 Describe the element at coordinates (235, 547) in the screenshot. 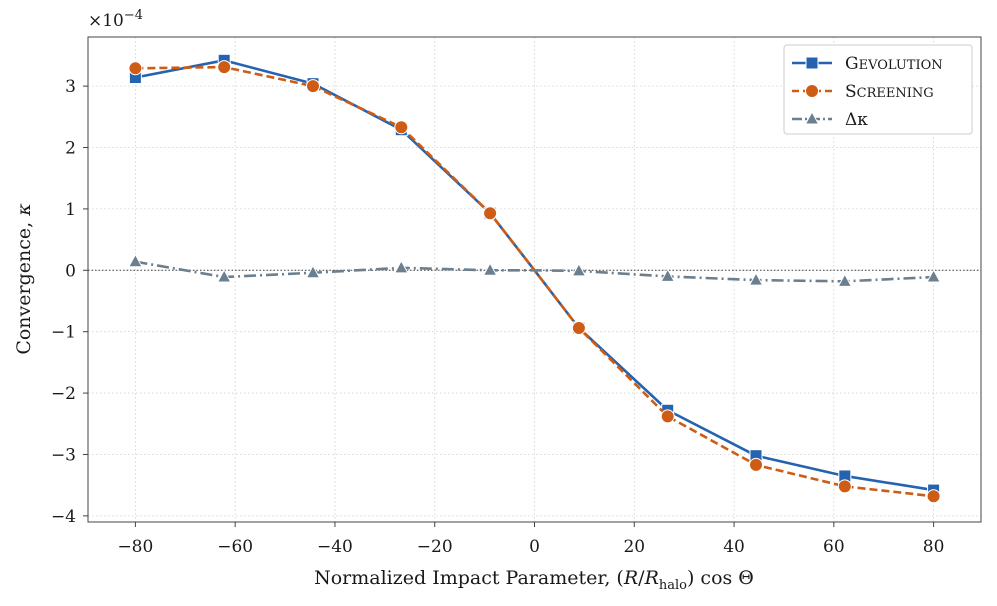

I see `x-tick-label: −60` at that location.